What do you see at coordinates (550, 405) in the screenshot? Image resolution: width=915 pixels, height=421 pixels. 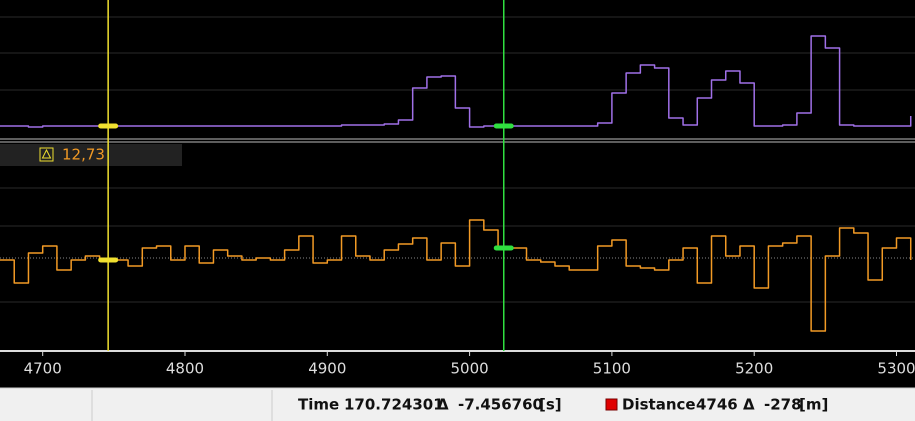 I see `status-text: [s]` at bounding box center [550, 405].